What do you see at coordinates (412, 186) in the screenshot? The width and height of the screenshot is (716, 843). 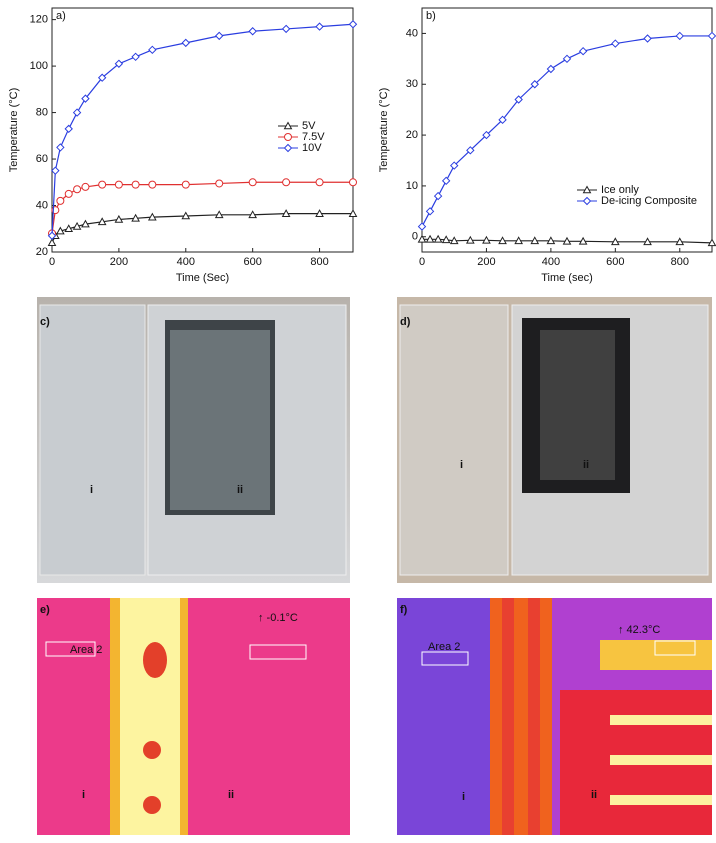 I see `y-tick-label: 10` at bounding box center [412, 186].